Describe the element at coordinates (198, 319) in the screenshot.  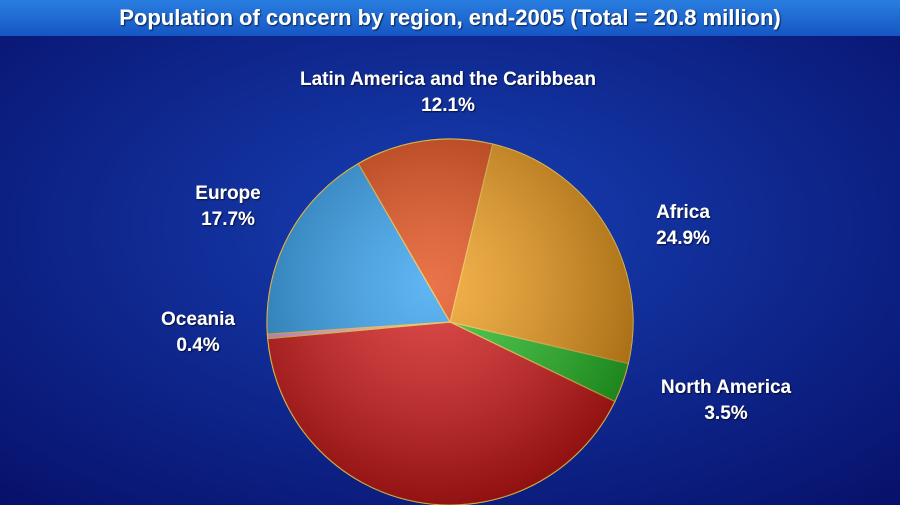
I see `slice-label: Oceania` at that location.